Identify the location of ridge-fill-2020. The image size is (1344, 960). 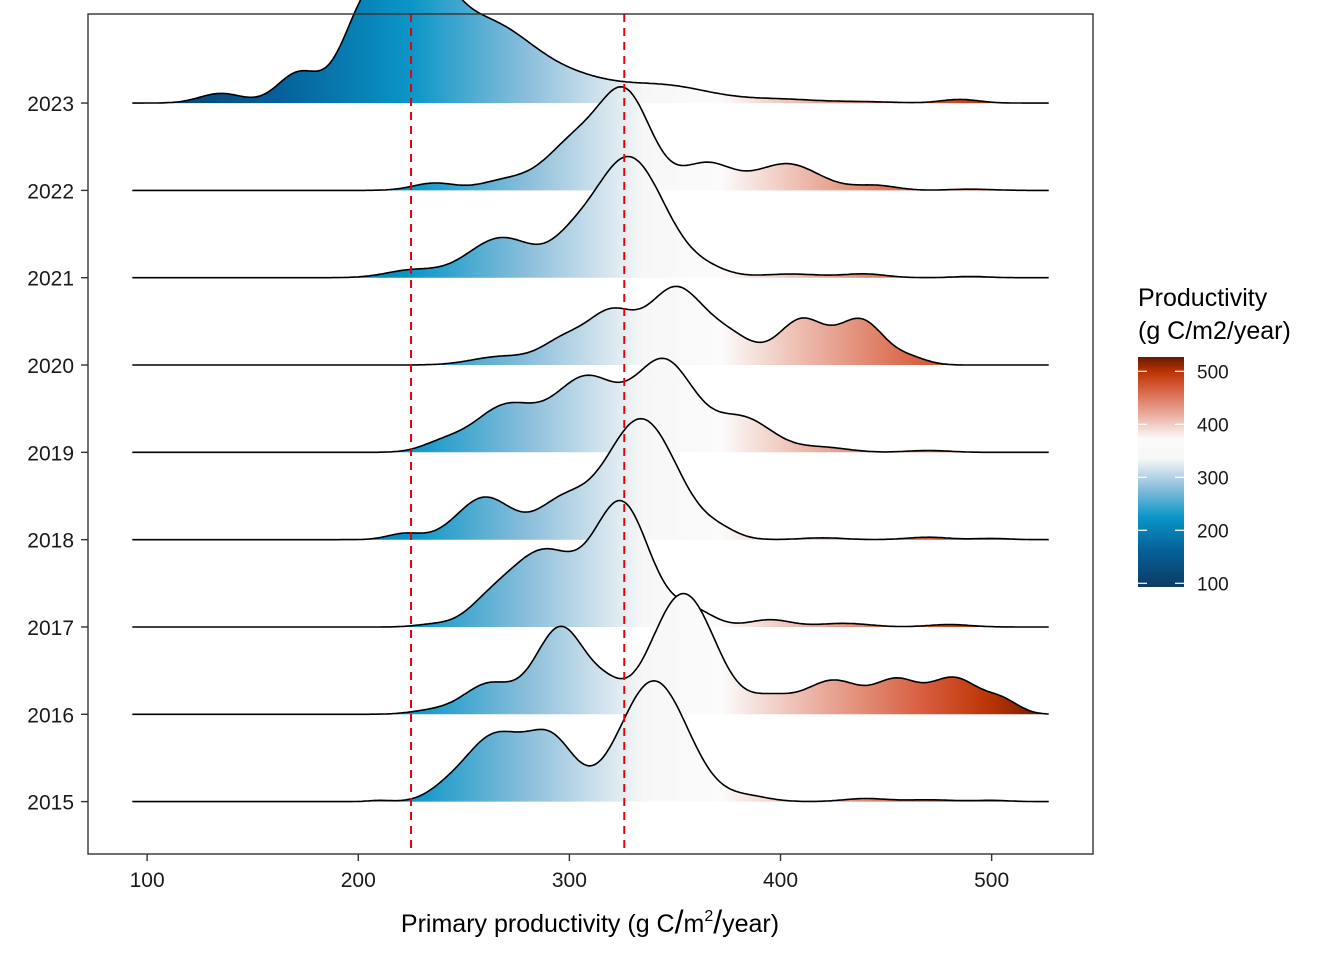
(590, 325).